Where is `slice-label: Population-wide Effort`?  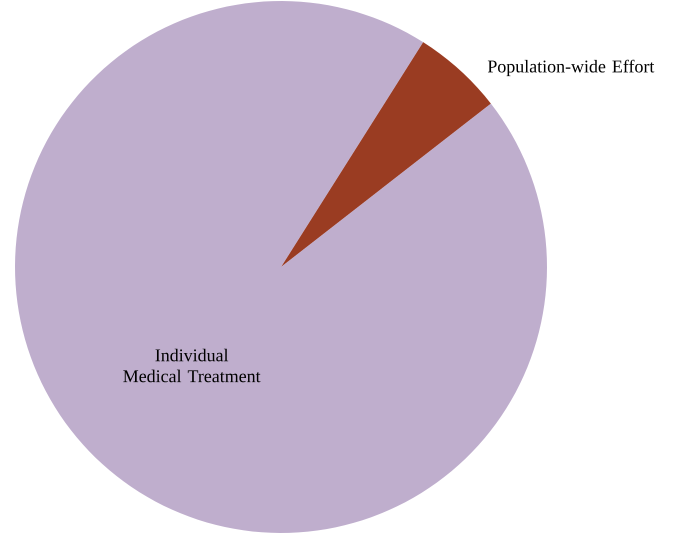 slice-label: Population-wide Effort is located at coordinates (571, 68).